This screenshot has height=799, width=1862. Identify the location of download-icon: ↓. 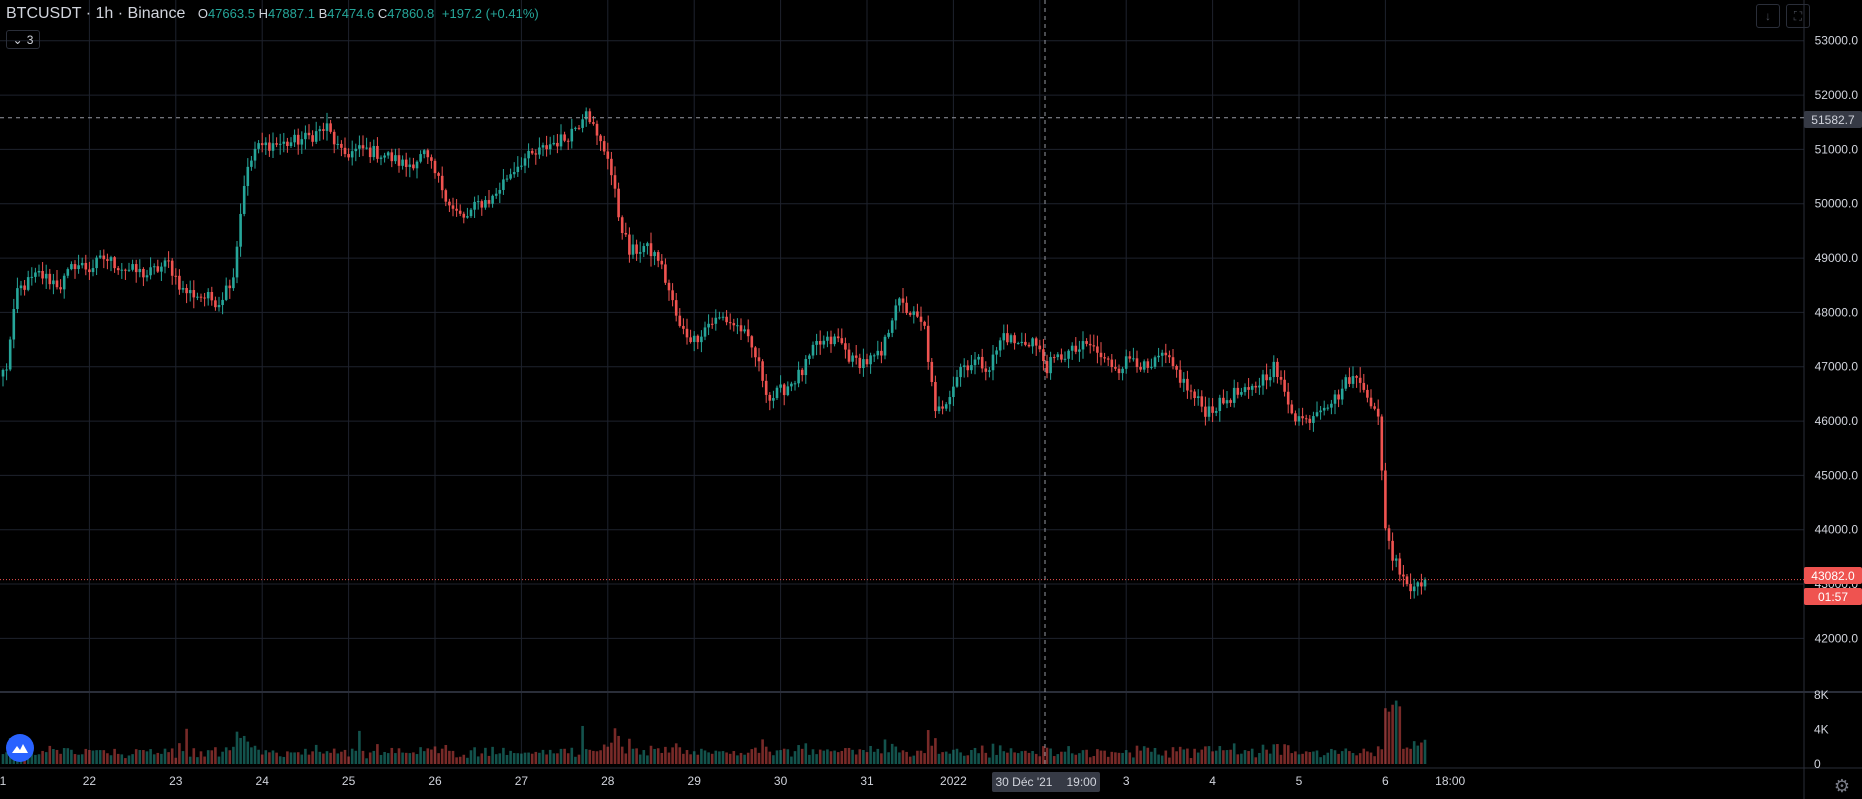
(1768, 16).